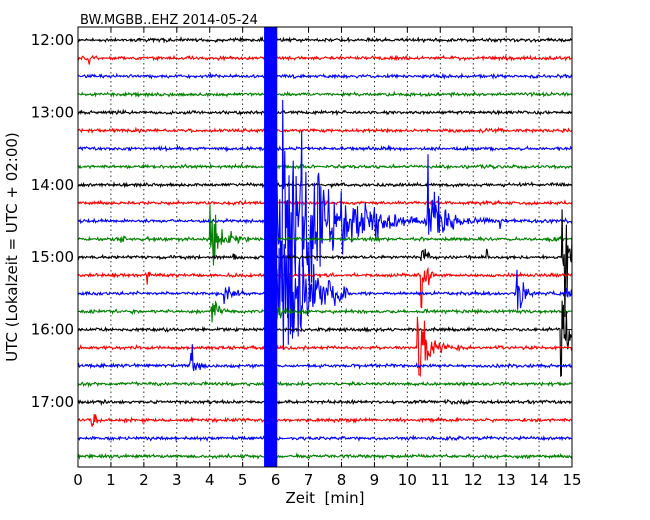 Image resolution: width=650 pixels, height=520 pixels. What do you see at coordinates (52, 257) in the screenshot?
I see `y-tick-label: 15:00` at bounding box center [52, 257].